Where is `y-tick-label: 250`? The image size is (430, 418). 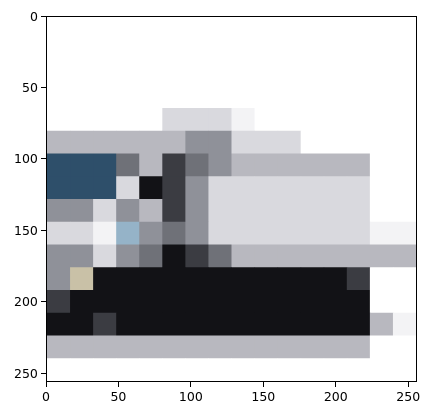 y-tick-label: 250 is located at coordinates (26, 373).